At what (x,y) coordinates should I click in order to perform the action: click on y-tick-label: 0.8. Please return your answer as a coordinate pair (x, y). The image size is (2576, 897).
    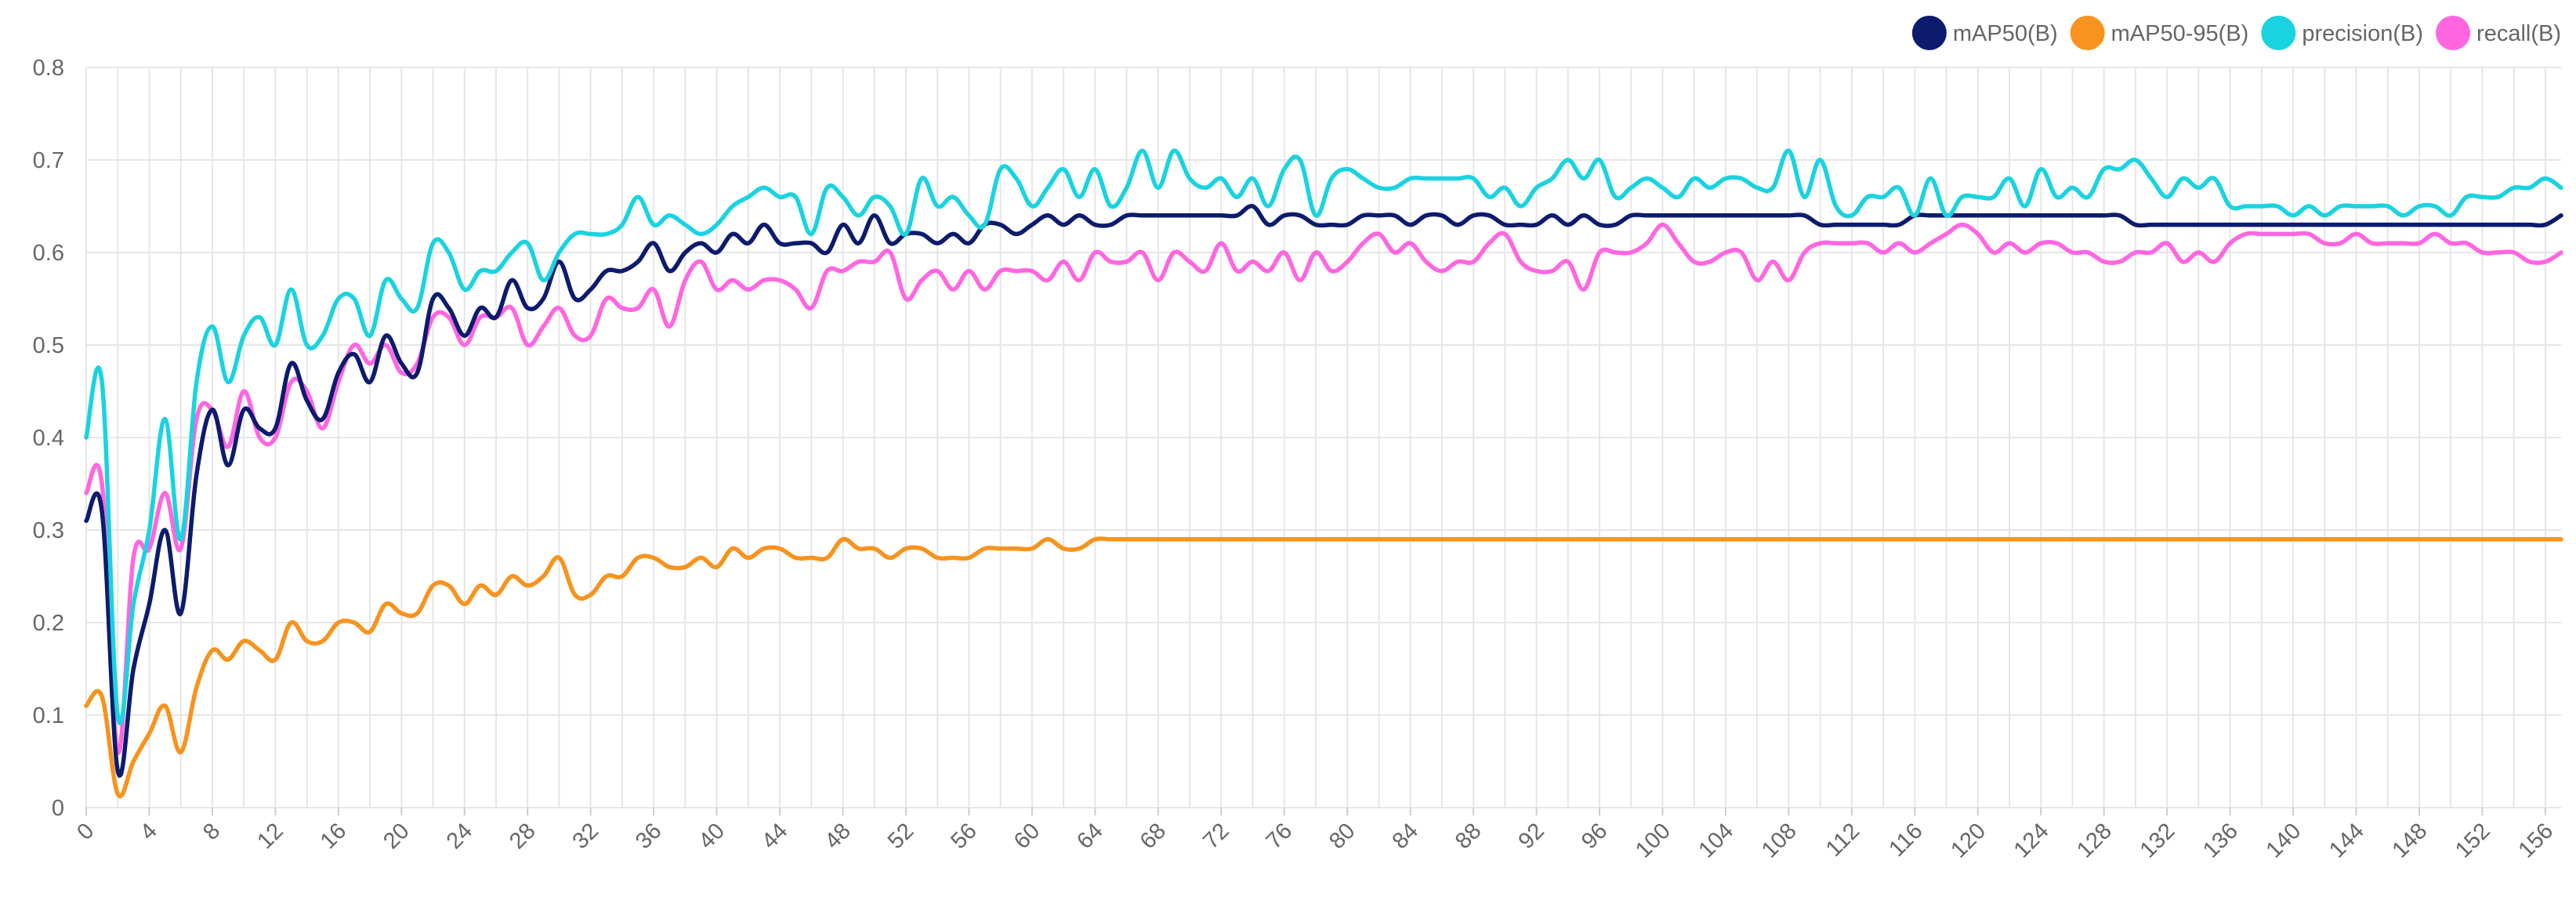
    Looking at the image, I should click on (48, 68).